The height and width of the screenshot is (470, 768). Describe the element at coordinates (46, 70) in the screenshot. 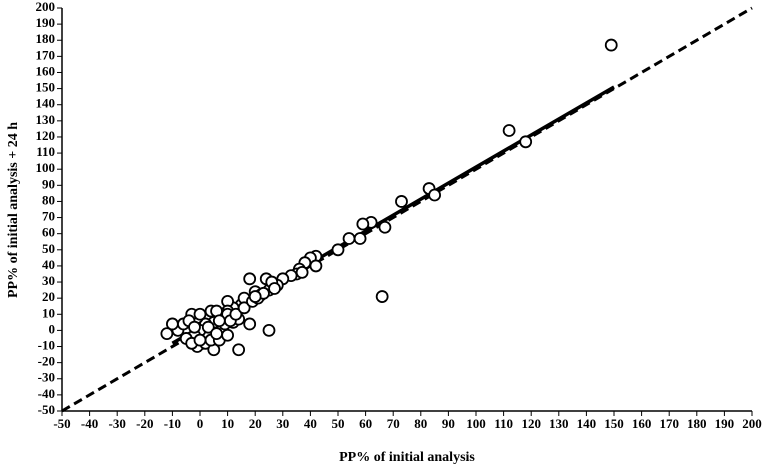

I see `y-tick-label: 160` at that location.